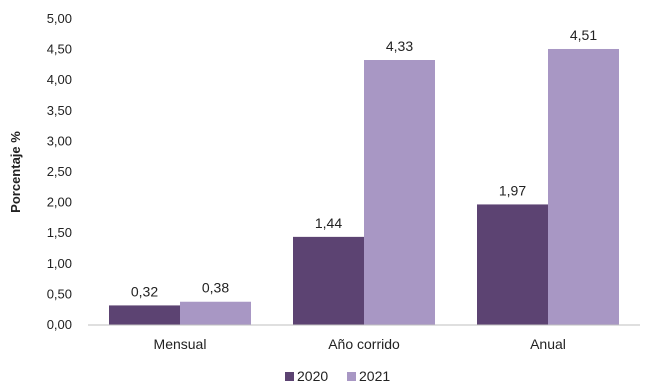 The width and height of the screenshot is (652, 383). I want to click on y-tick-label: 0,50, so click(59, 293).